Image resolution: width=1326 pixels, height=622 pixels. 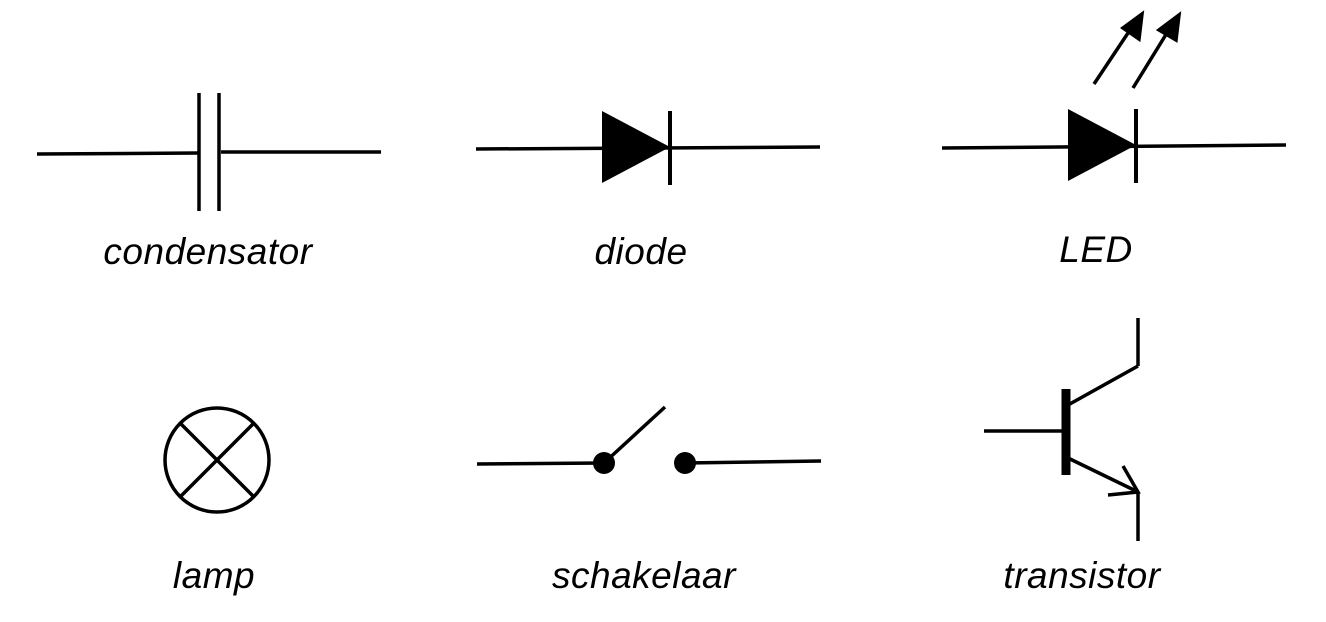 I want to click on led-symbol, so click(x=1114, y=96).